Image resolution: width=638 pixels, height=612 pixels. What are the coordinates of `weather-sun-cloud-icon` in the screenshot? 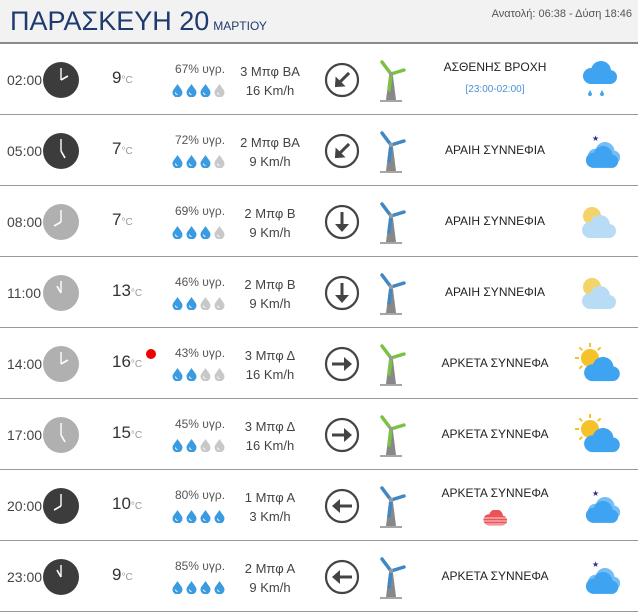 It's located at (597, 364).